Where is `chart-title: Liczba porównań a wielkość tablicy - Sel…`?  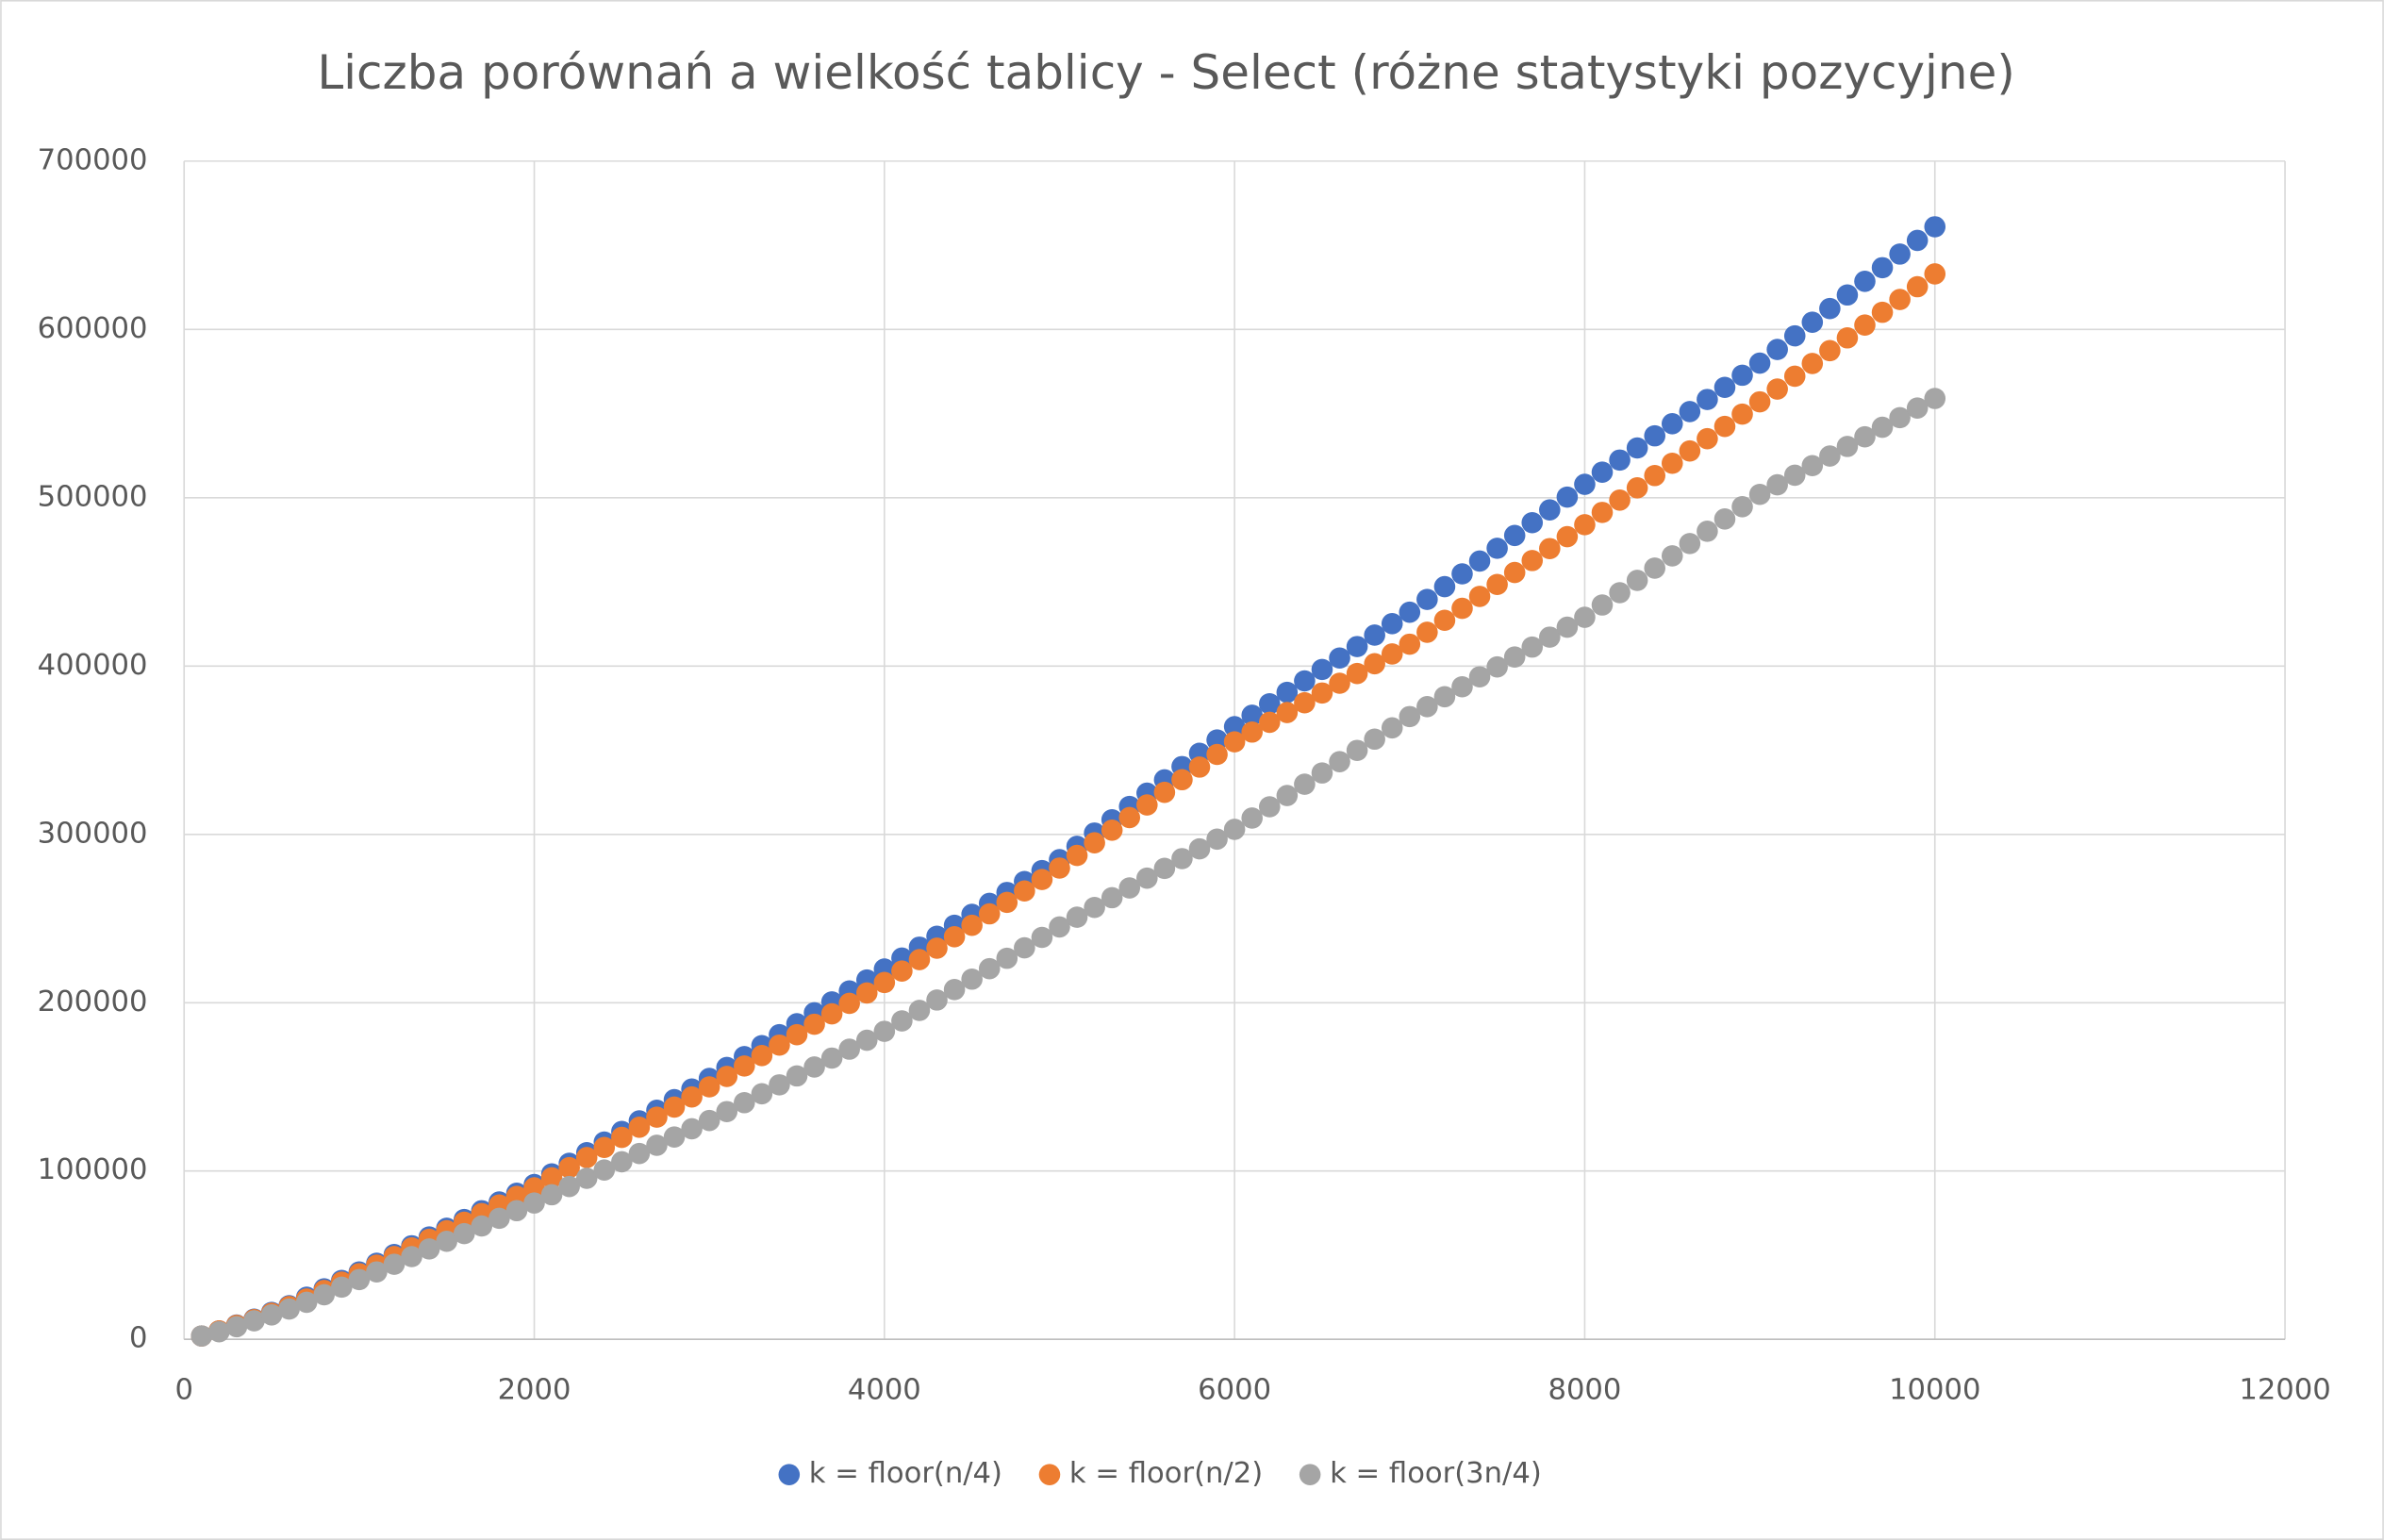
chart-title: Liczba porównań a wielkość tablicy - Sel… is located at coordinates (1166, 72).